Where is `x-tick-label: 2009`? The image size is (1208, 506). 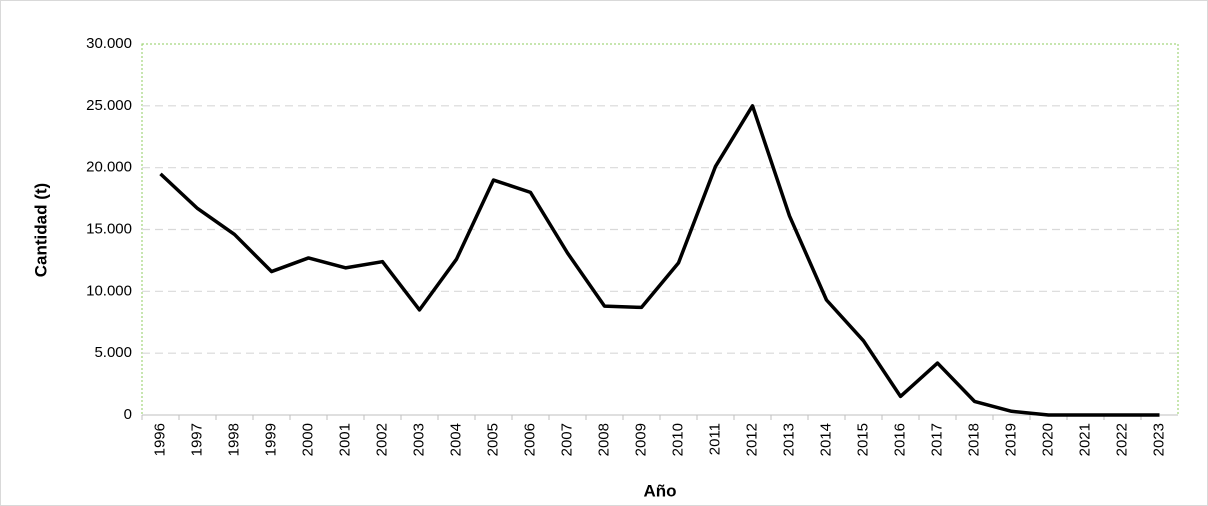
x-tick-label: 2009 is located at coordinates (640, 439).